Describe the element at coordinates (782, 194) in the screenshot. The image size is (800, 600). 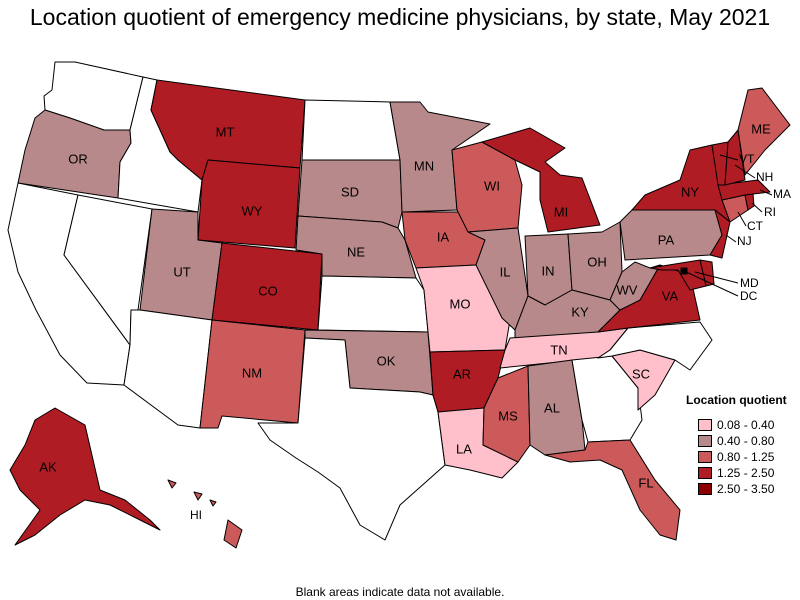
I see `label-MA: MA` at that location.